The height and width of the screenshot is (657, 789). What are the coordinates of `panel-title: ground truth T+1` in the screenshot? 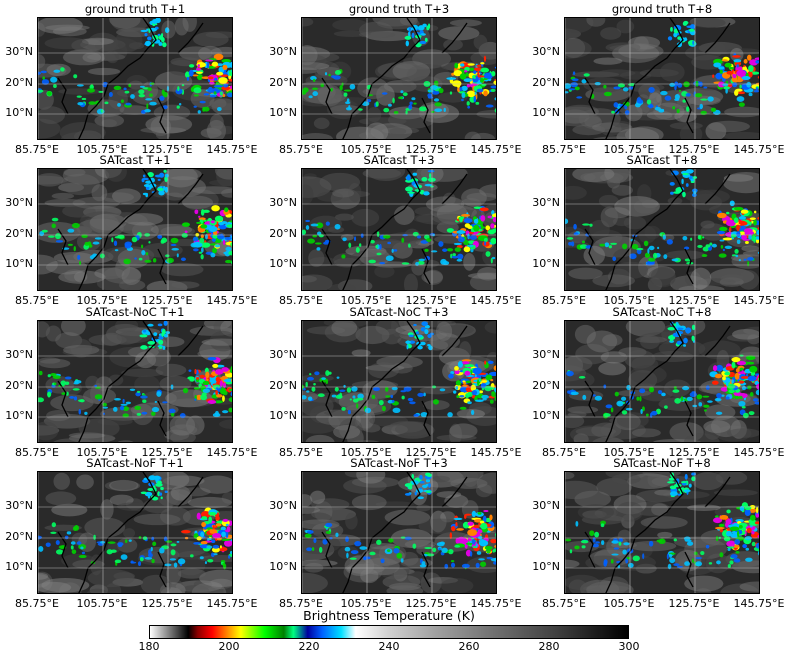 It's located at (135, 9).